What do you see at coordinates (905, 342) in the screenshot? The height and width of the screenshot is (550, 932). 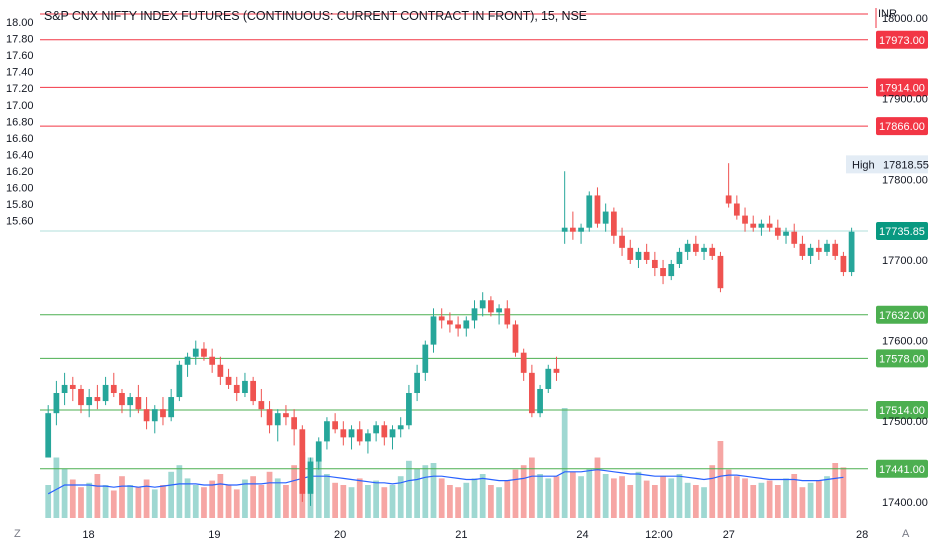 I see `right-axis-tick-label: 17600.00` at bounding box center [905, 342].